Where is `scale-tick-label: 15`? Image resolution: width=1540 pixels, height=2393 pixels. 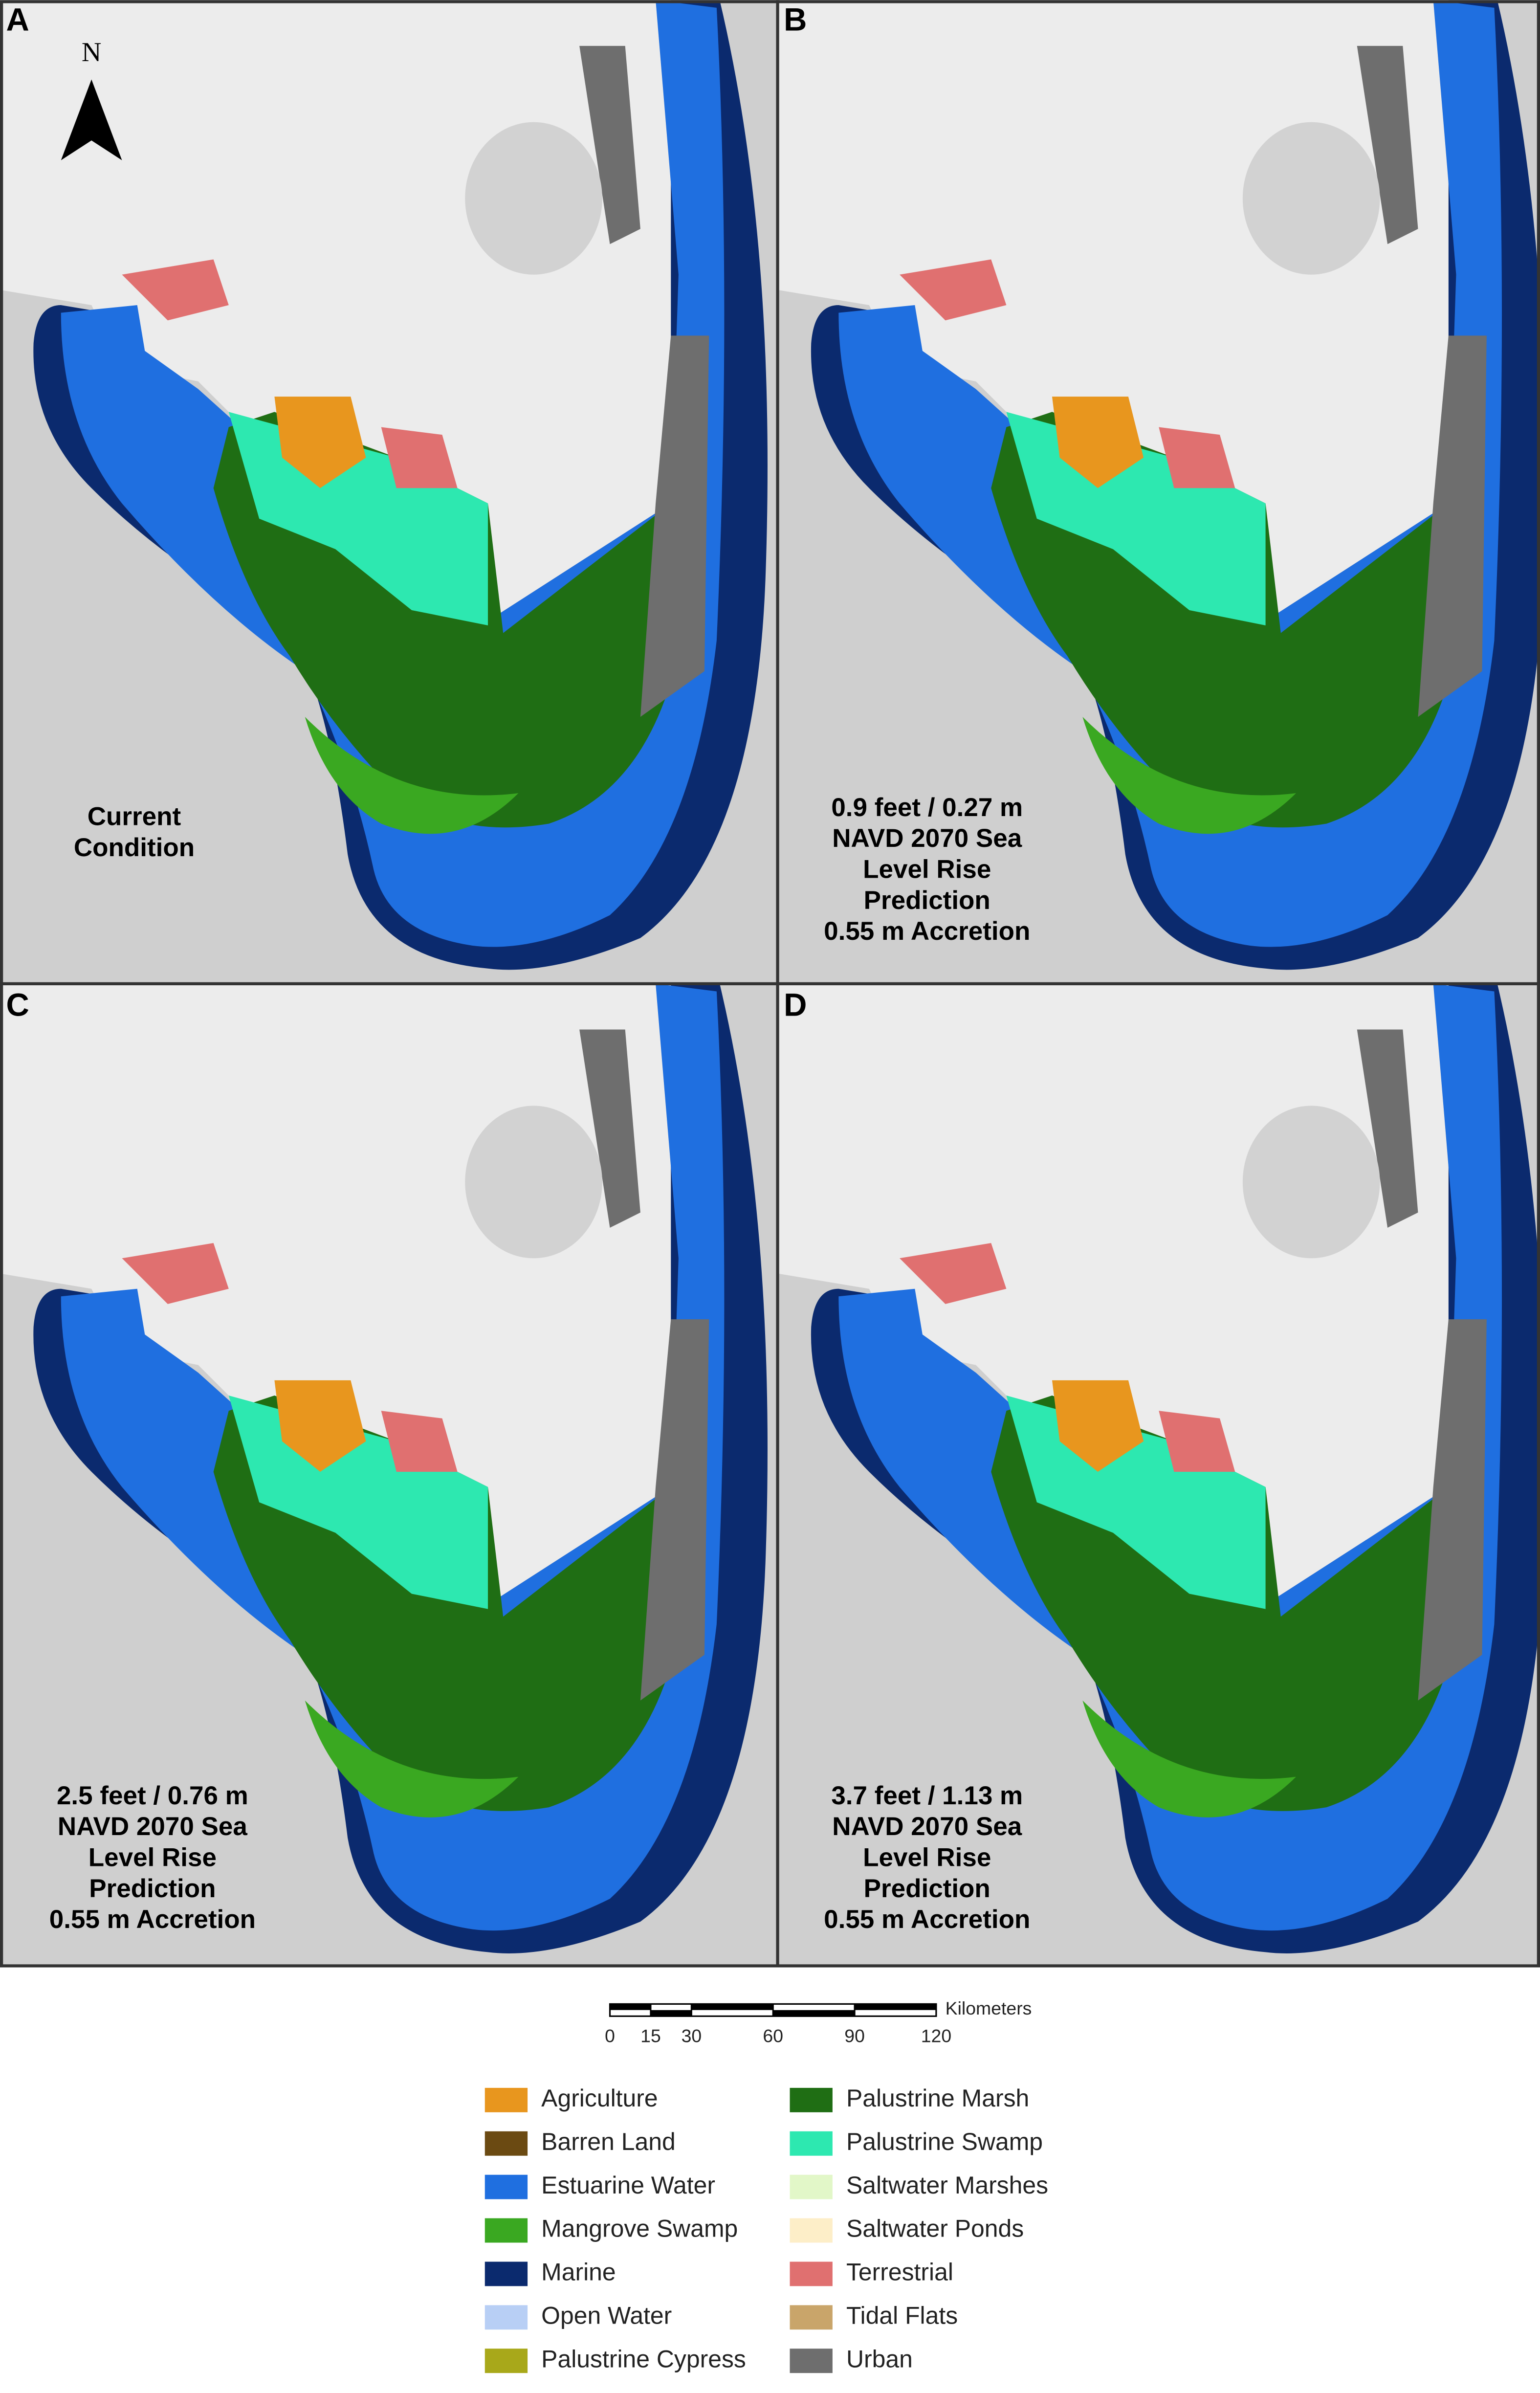
scale-tick-label: 15 is located at coordinates (650, 2035).